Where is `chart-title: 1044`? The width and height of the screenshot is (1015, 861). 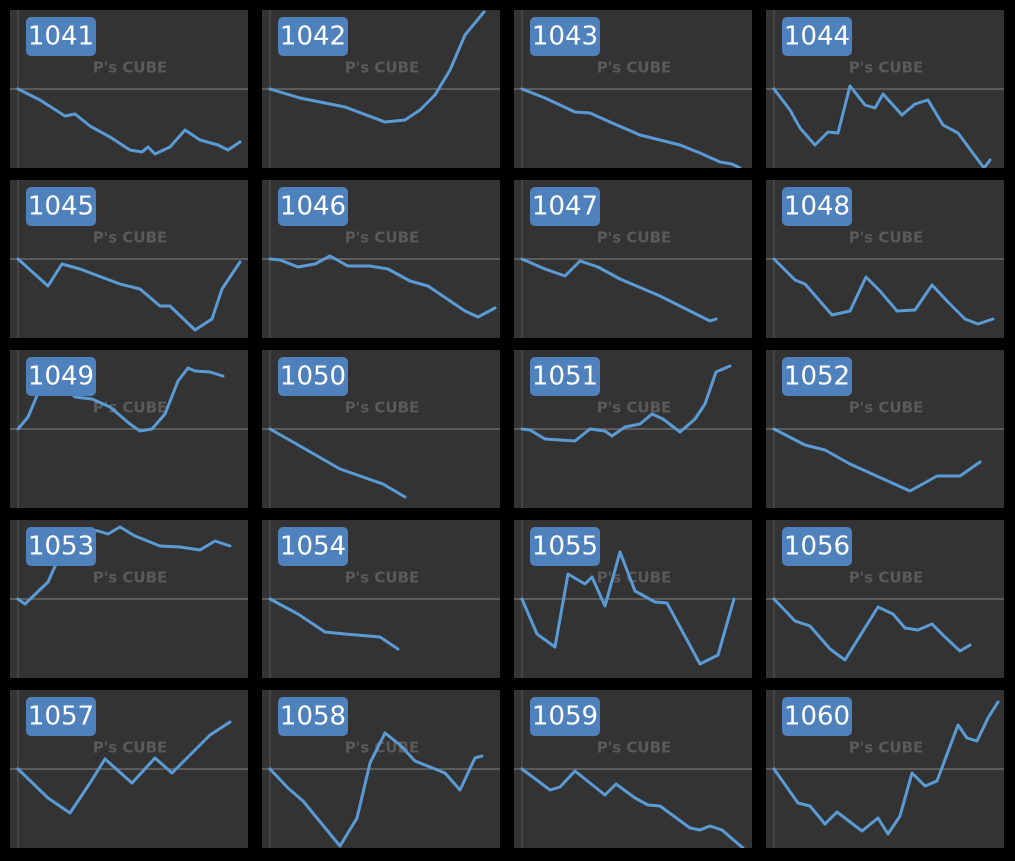 chart-title: 1044 is located at coordinates (817, 37).